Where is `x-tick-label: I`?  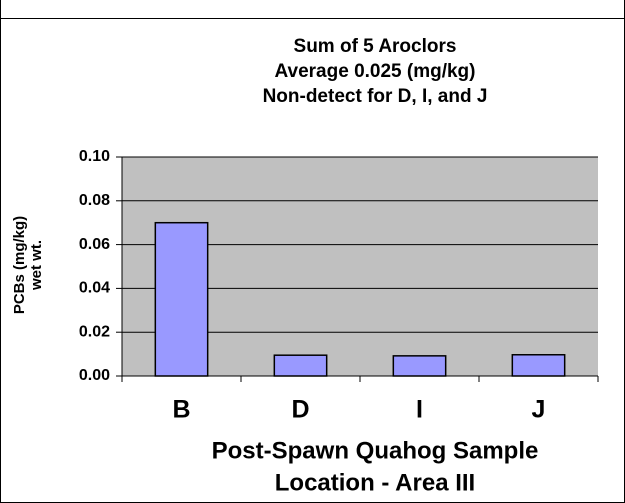
x-tick-label: I is located at coordinates (419, 410).